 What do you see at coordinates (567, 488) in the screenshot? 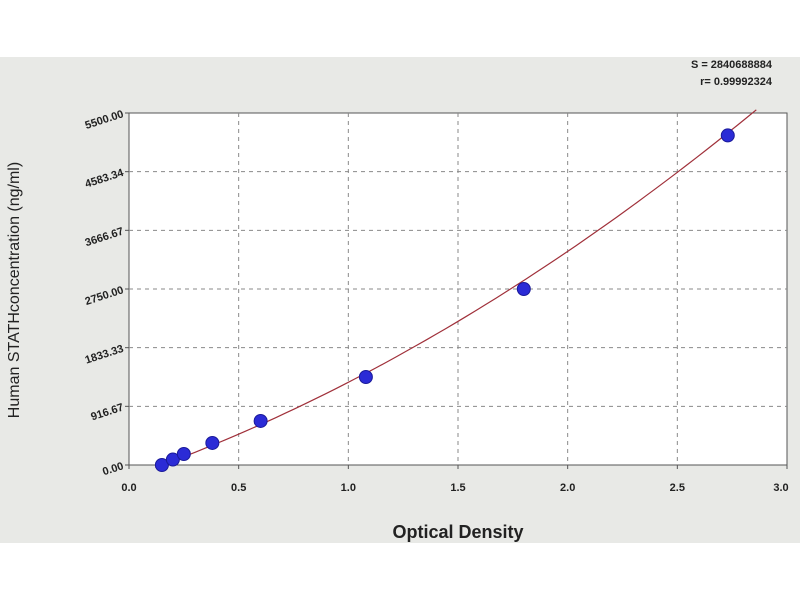
I see `x-tick-label: 2.0` at bounding box center [567, 488].